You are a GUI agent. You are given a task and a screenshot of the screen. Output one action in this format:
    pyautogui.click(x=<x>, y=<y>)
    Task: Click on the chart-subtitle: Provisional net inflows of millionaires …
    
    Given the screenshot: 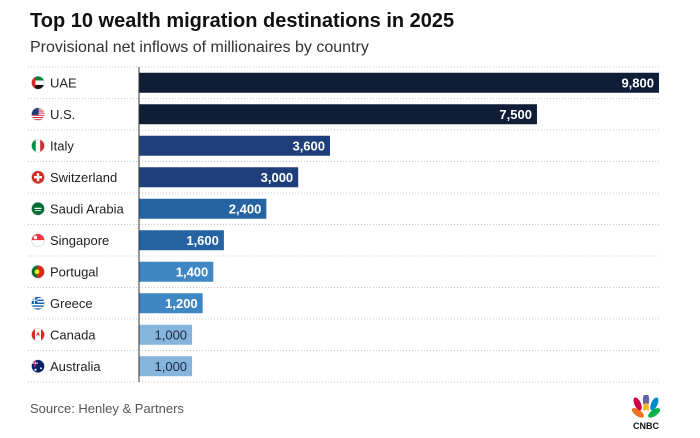 What is the action you would take?
    pyautogui.click(x=199, y=47)
    